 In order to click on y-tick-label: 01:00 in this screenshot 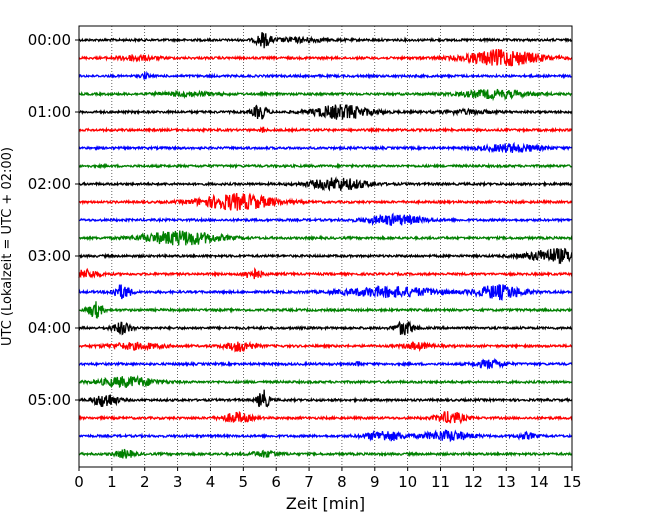, I will do `click(49, 112)`.